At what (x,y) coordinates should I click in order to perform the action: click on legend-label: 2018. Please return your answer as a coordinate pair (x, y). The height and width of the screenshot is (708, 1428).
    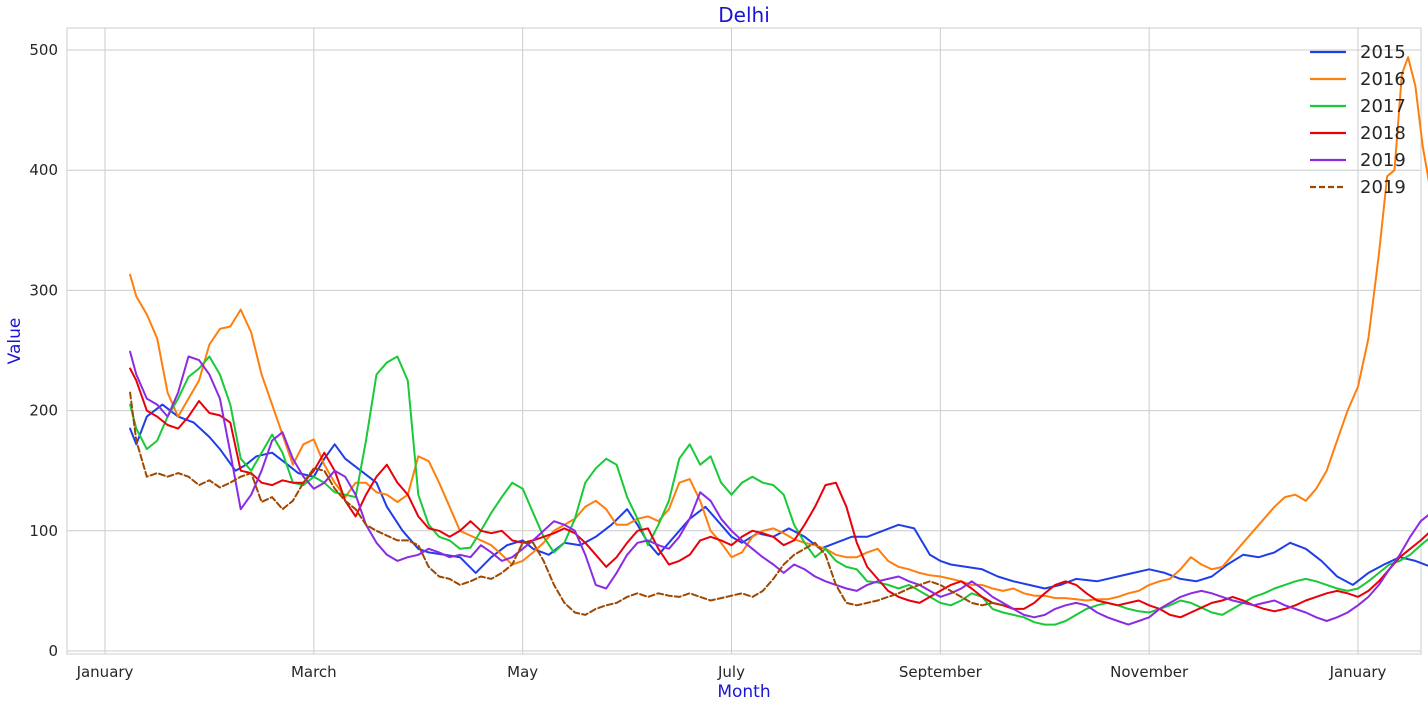
    Looking at the image, I should click on (1383, 133).